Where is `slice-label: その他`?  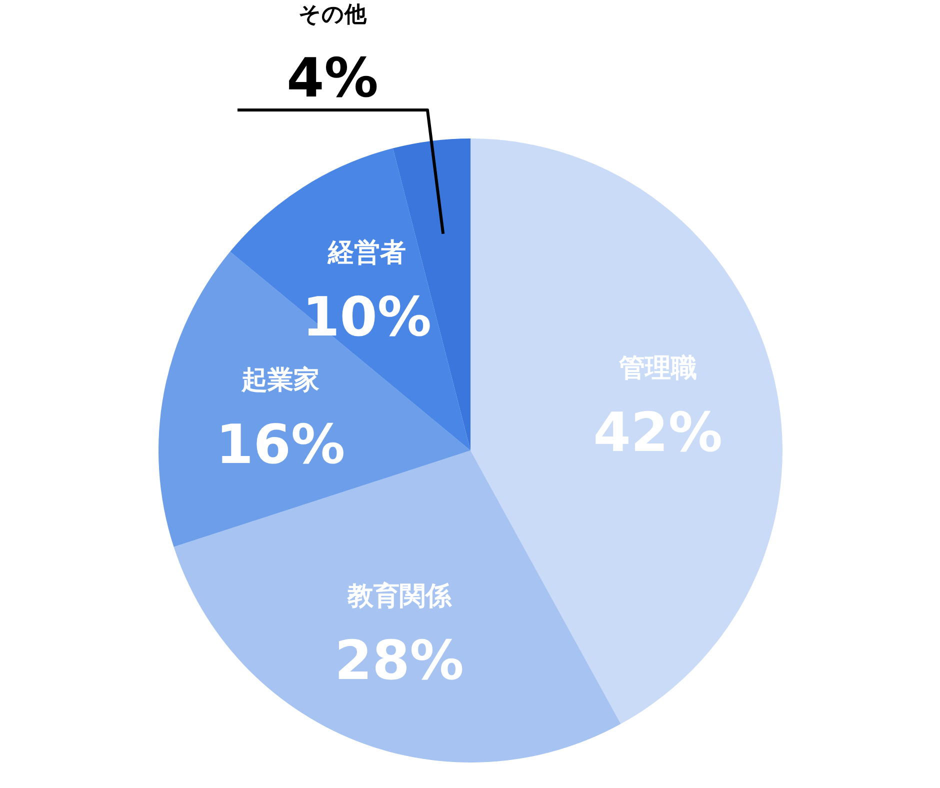
slice-label: その他 is located at coordinates (333, 15).